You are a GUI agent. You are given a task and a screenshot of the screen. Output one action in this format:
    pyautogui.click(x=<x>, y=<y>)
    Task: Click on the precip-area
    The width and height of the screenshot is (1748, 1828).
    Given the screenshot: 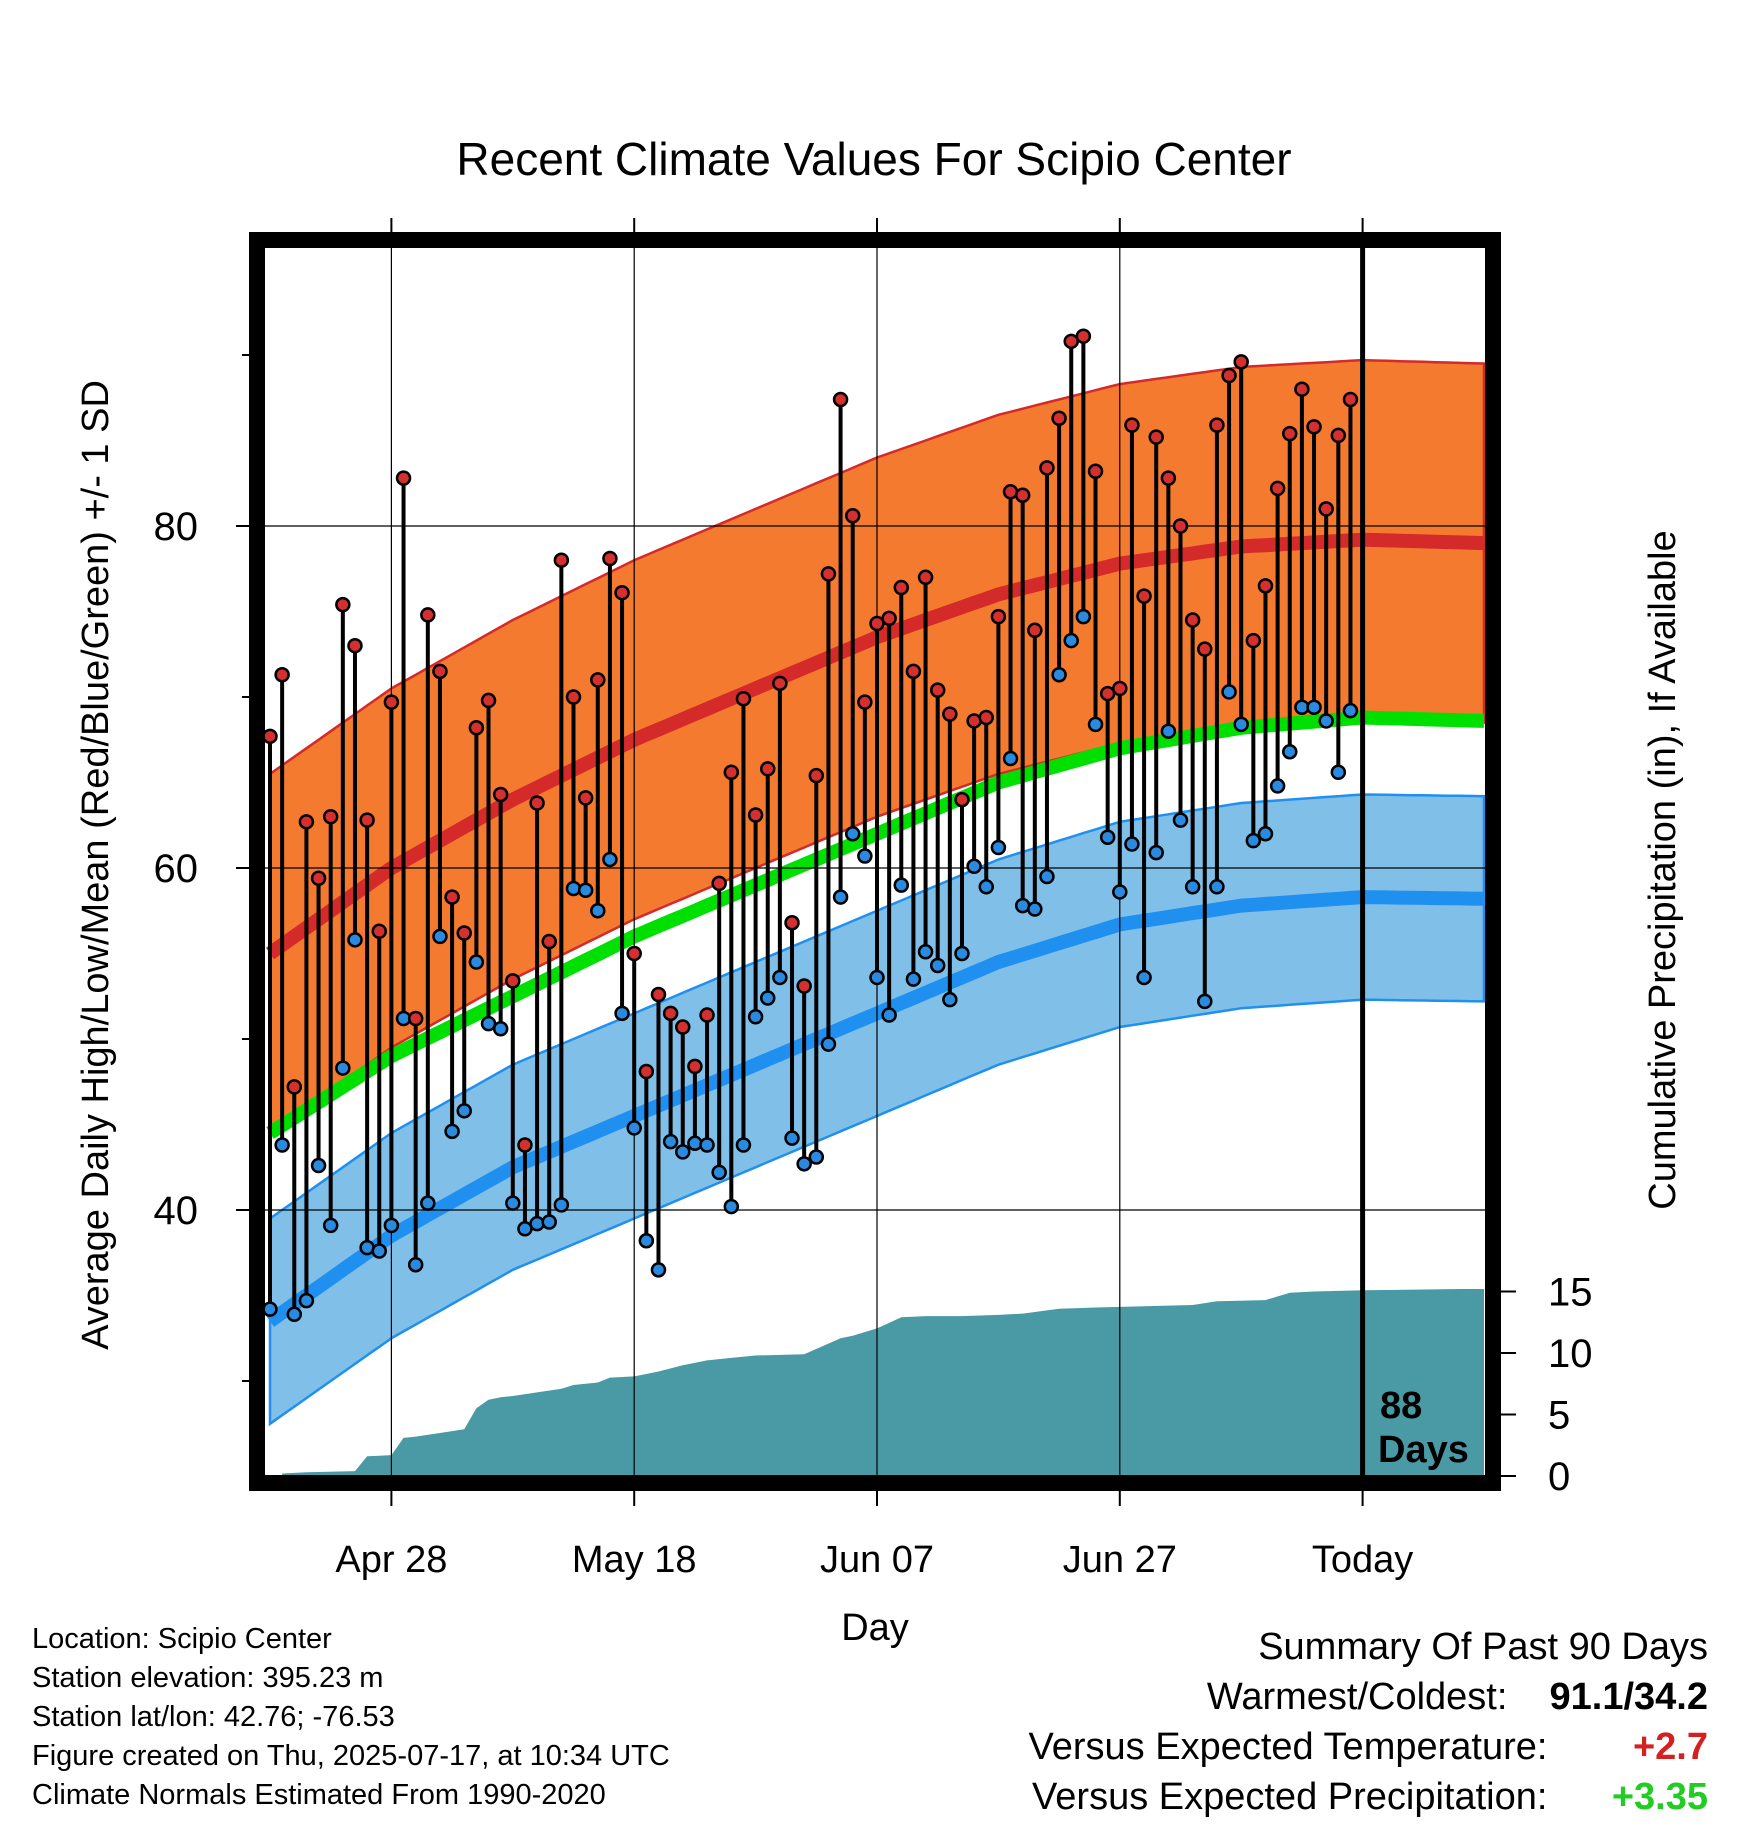 What is the action you would take?
    pyautogui.click(x=883, y=1382)
    